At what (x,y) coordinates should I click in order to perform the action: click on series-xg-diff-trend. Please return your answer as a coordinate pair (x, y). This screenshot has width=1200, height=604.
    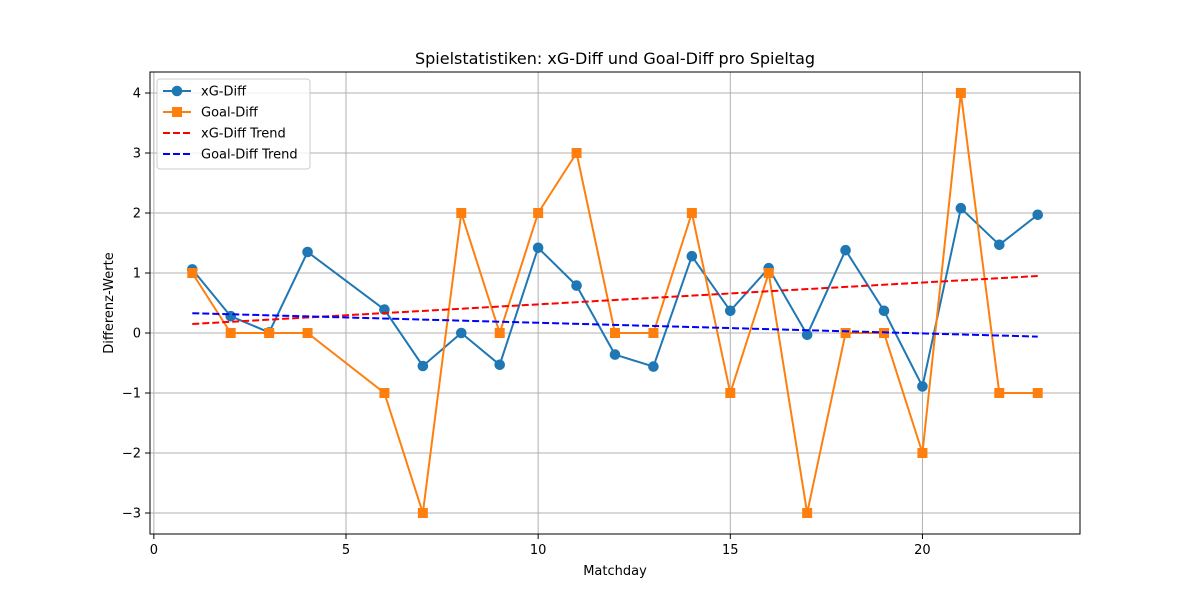
    Looking at the image, I should click on (615, 300).